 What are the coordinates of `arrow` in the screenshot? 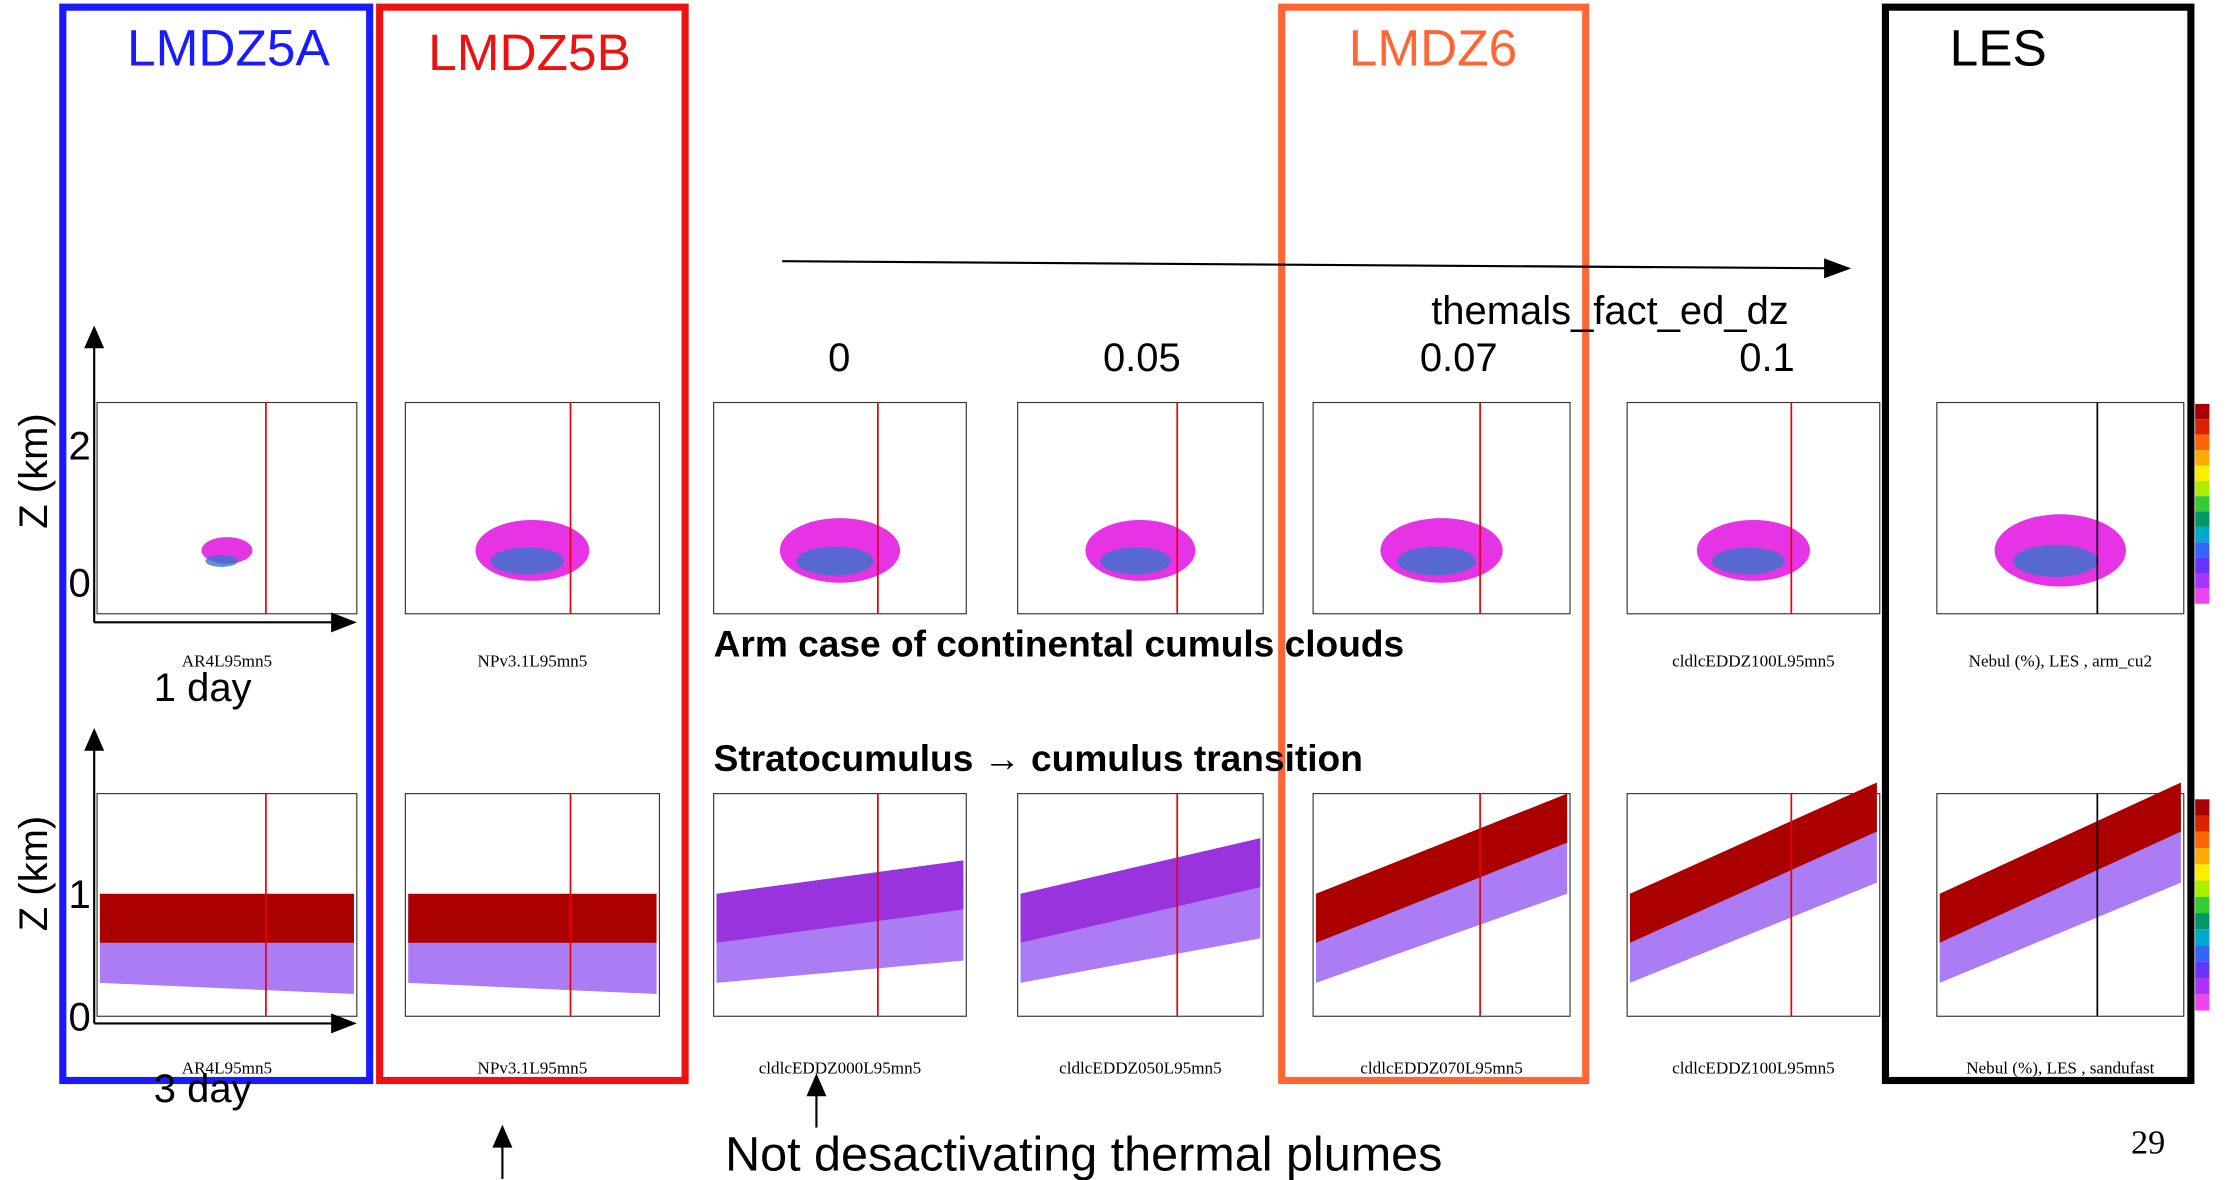 It's located at (1308, 265).